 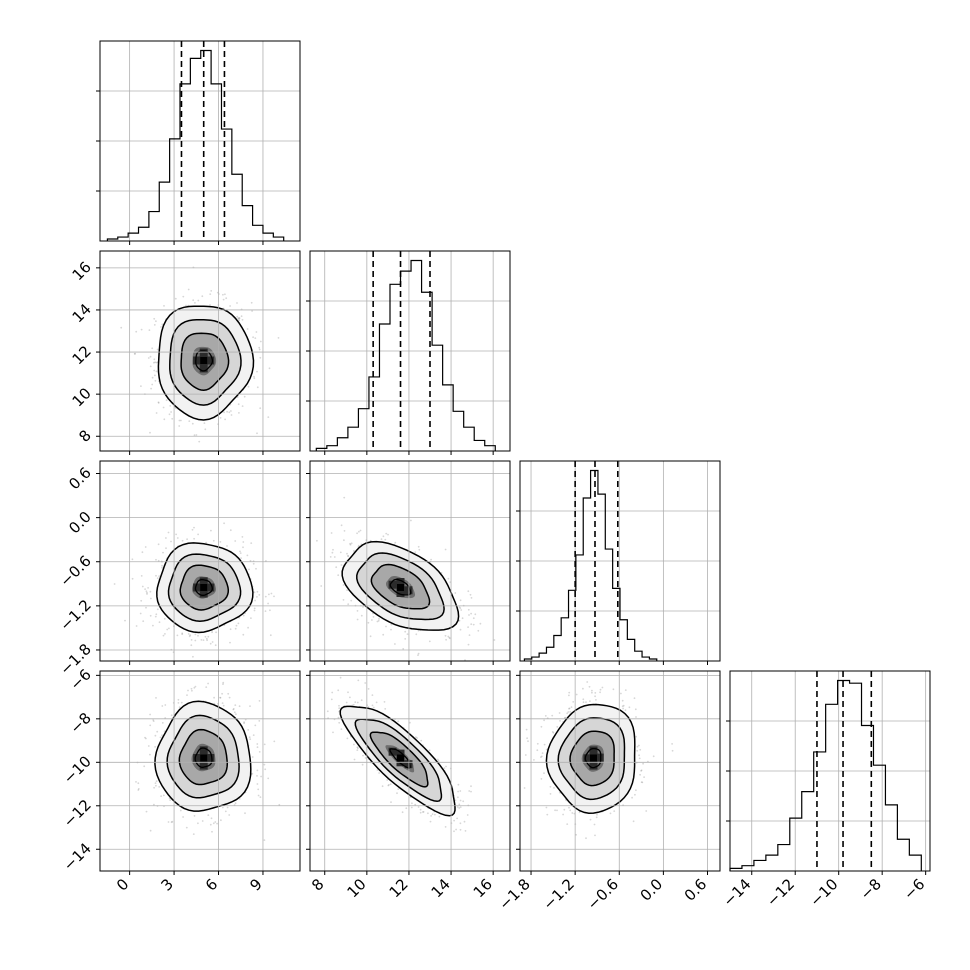 I want to click on panel-0-3-frame, so click(x=200, y=771).